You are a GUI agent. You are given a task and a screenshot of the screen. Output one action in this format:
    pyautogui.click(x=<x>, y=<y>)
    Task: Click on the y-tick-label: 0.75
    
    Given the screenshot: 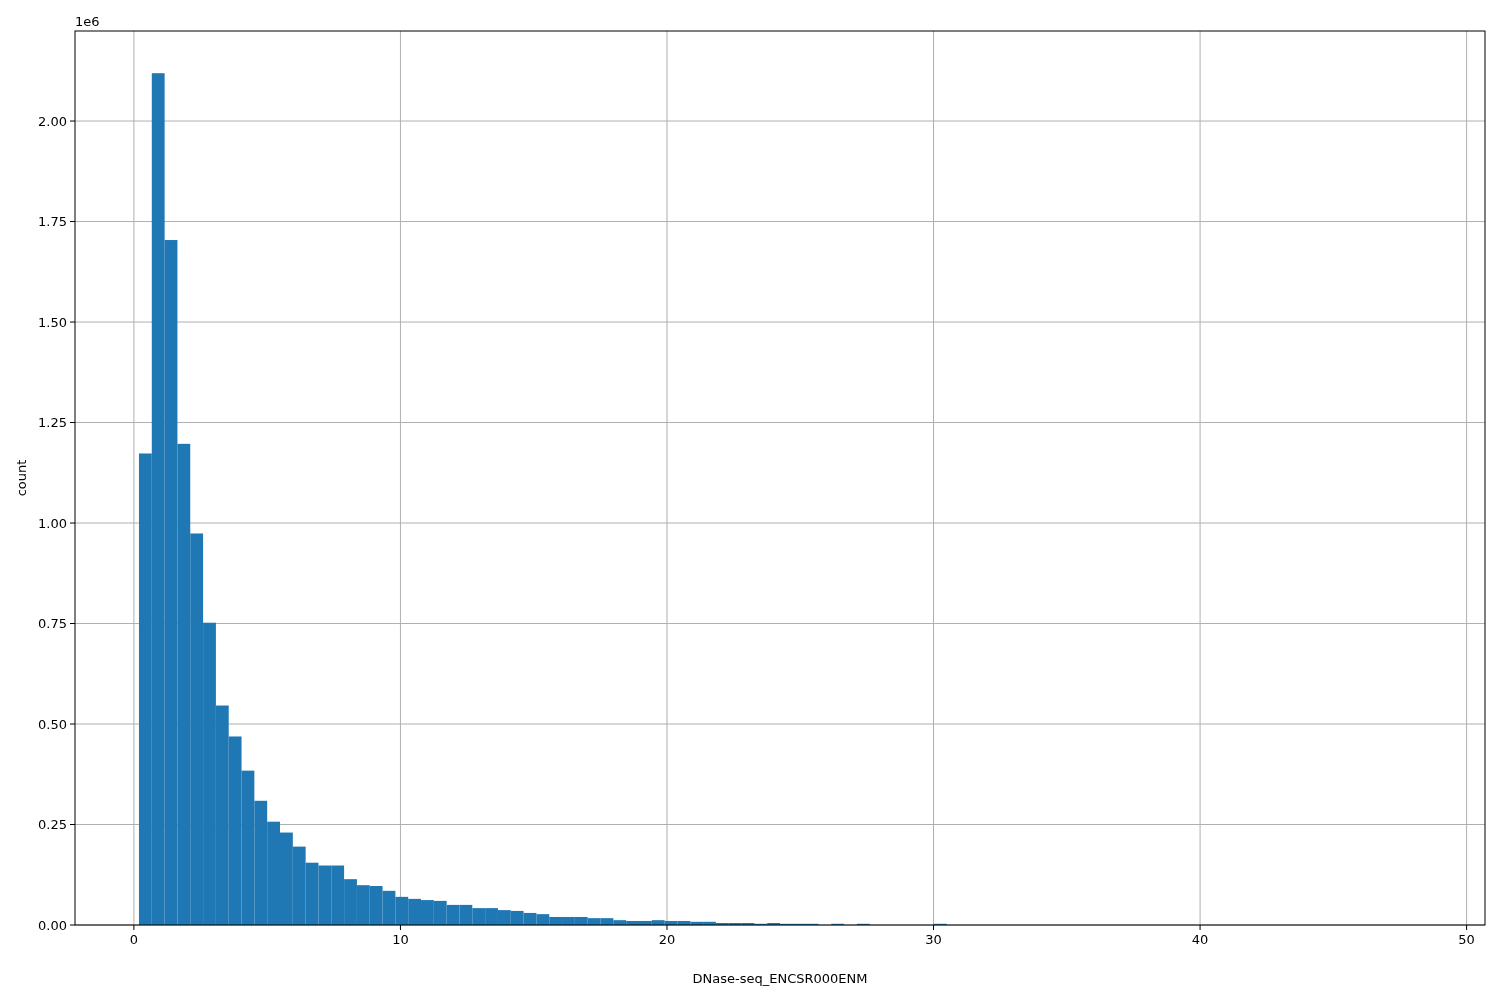 What is the action you would take?
    pyautogui.click(x=52, y=624)
    